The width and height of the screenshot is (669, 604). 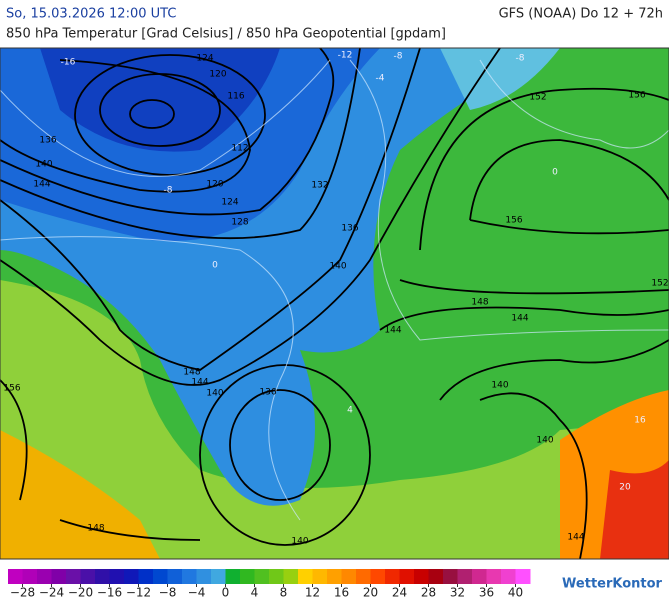 I want to click on geopotential-label: 132, so click(x=319, y=186).